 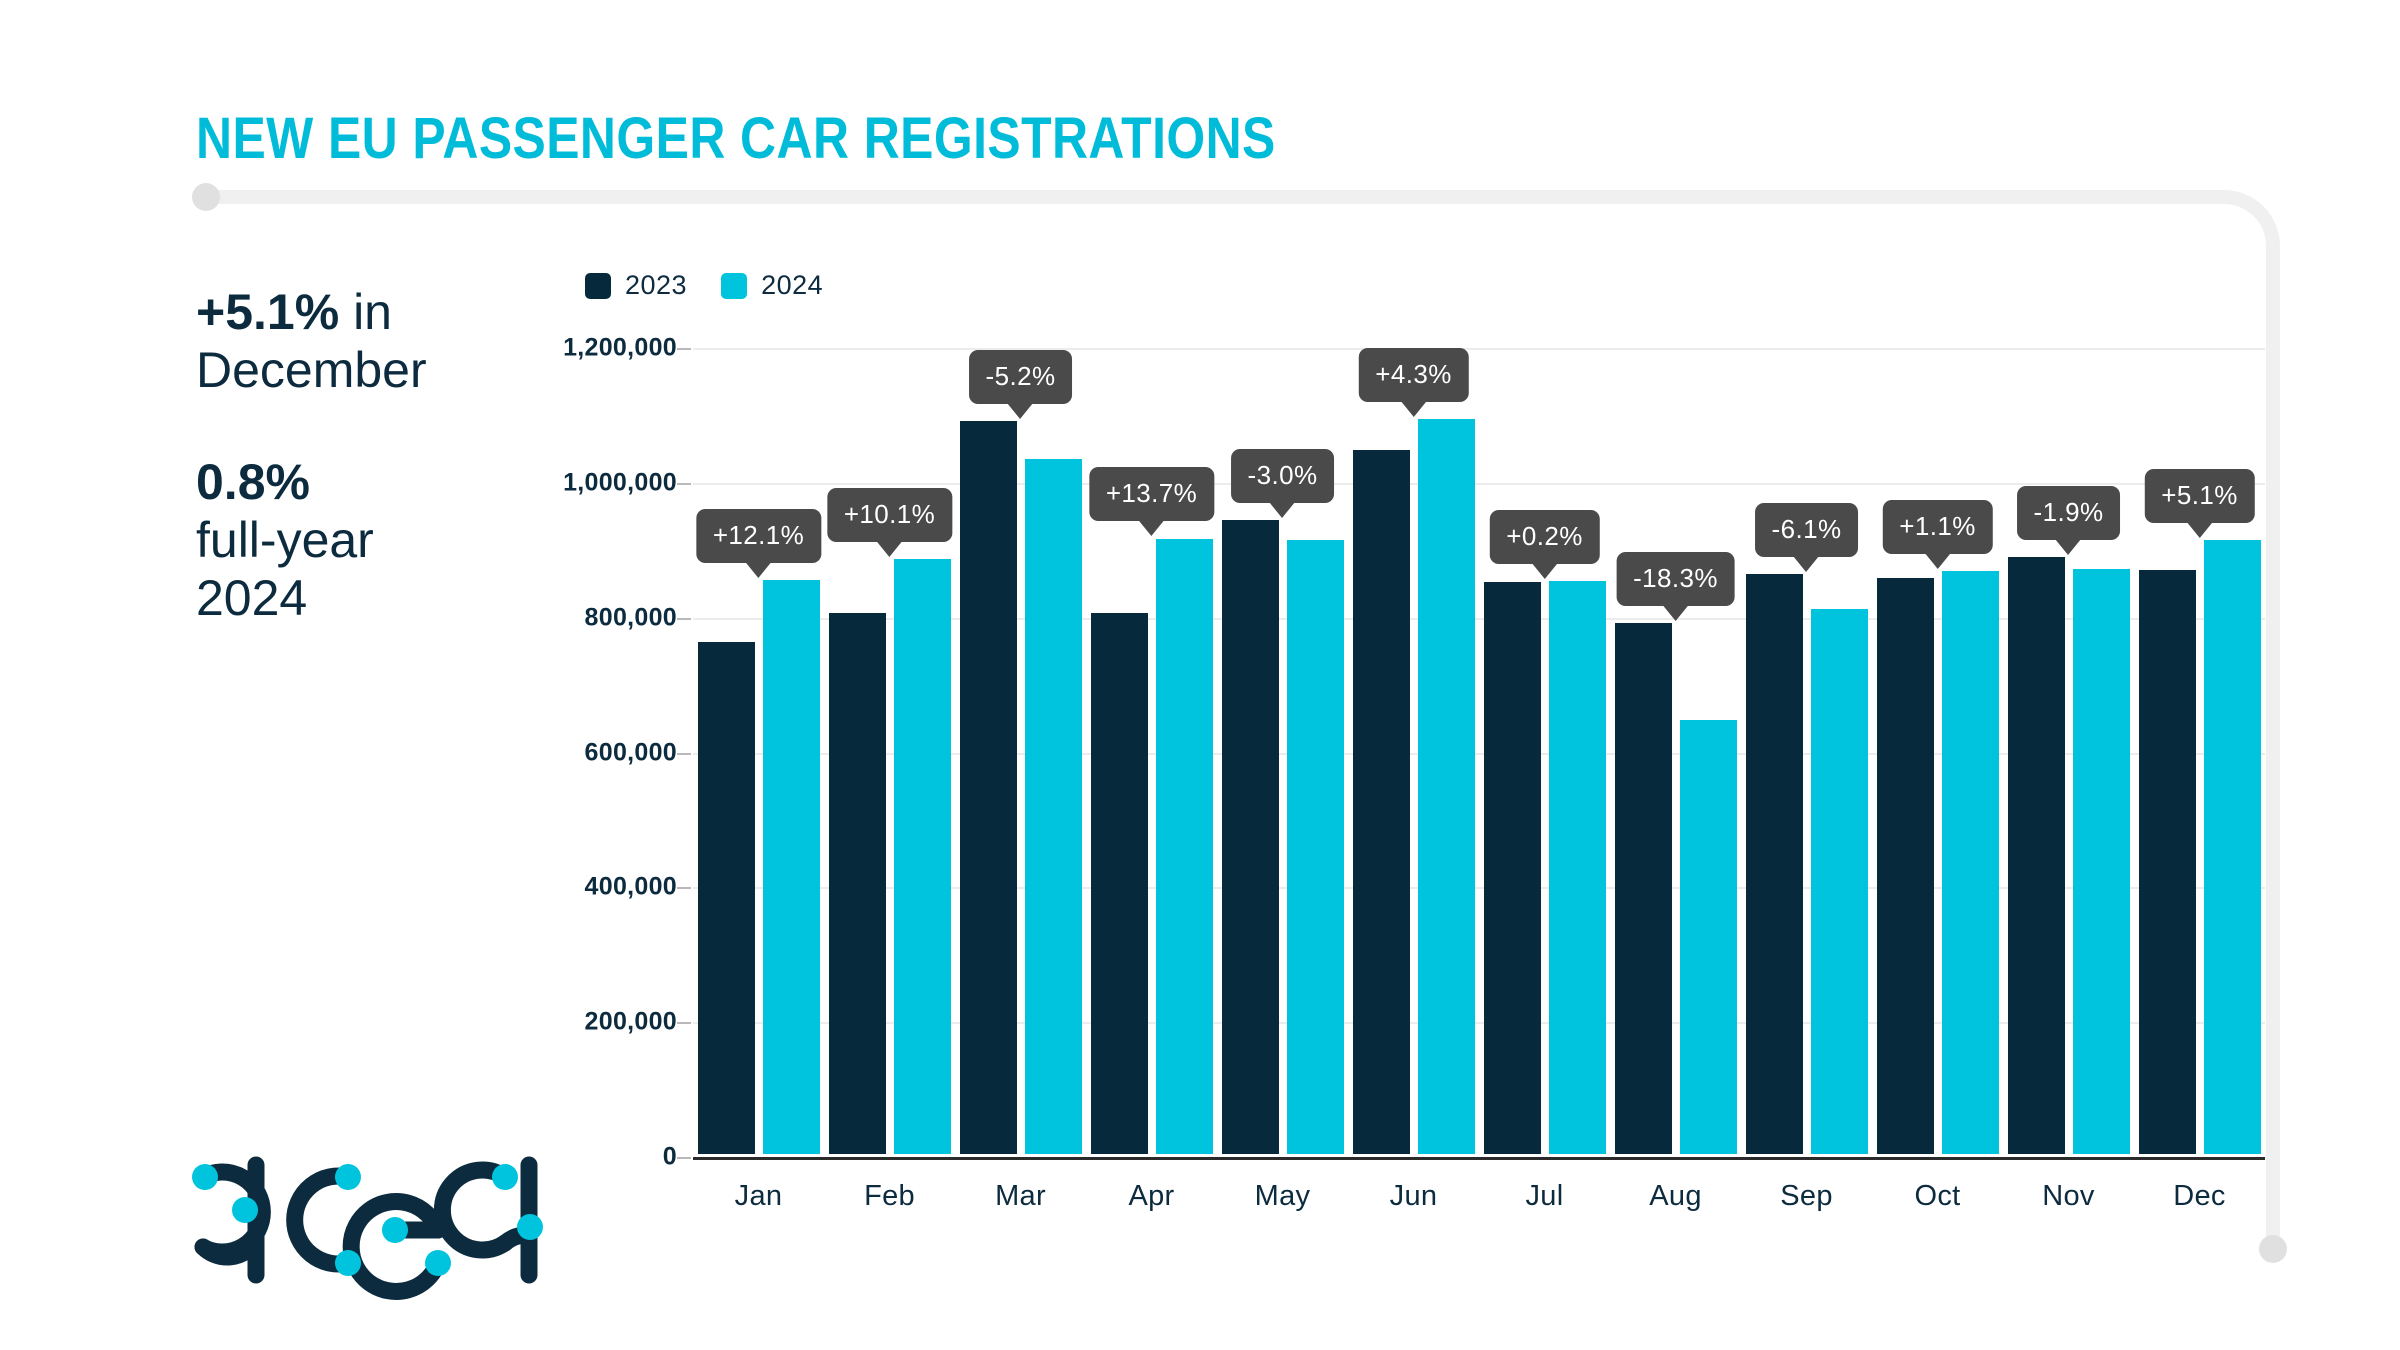 I want to click on legend-label-2023: 2023, so click(x=656, y=285).